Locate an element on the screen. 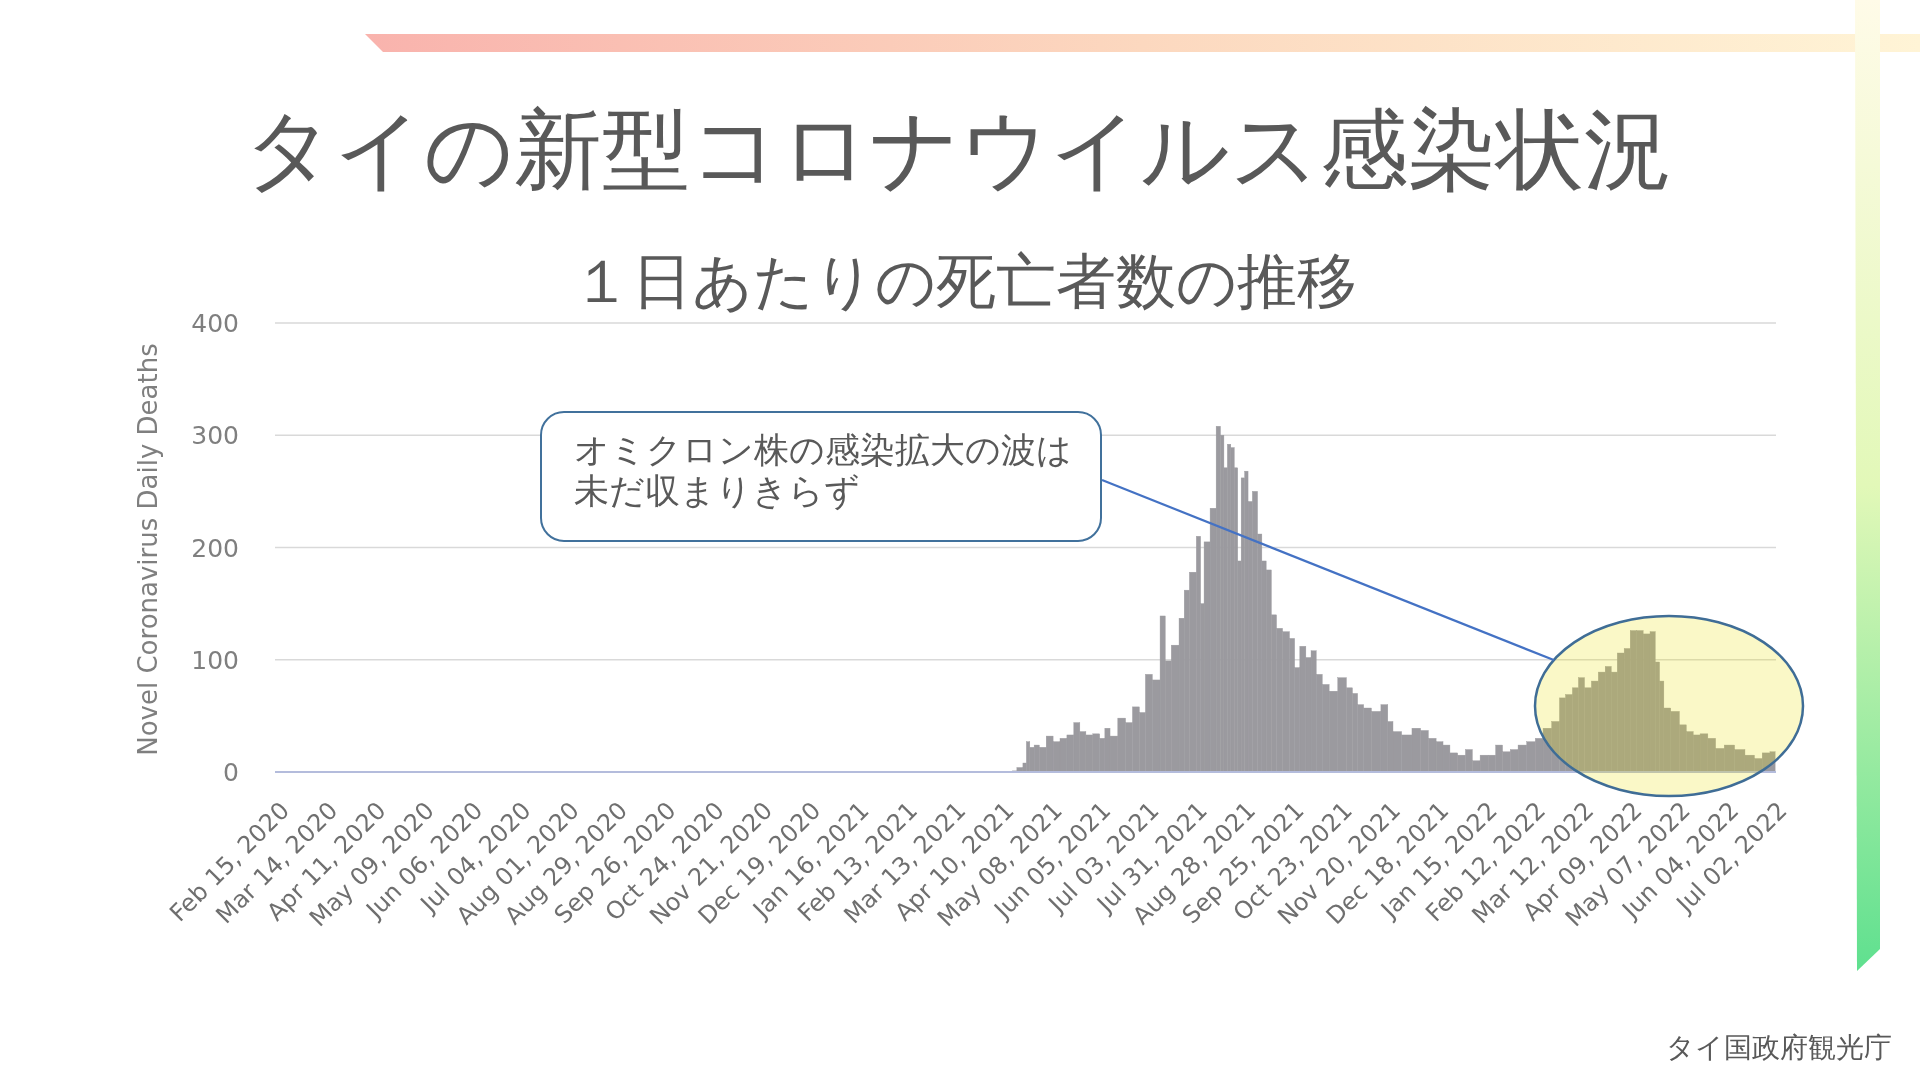  annotation: オミクロン株の感染拡大の波は未だ収まりきらず is located at coordinates (821, 476).